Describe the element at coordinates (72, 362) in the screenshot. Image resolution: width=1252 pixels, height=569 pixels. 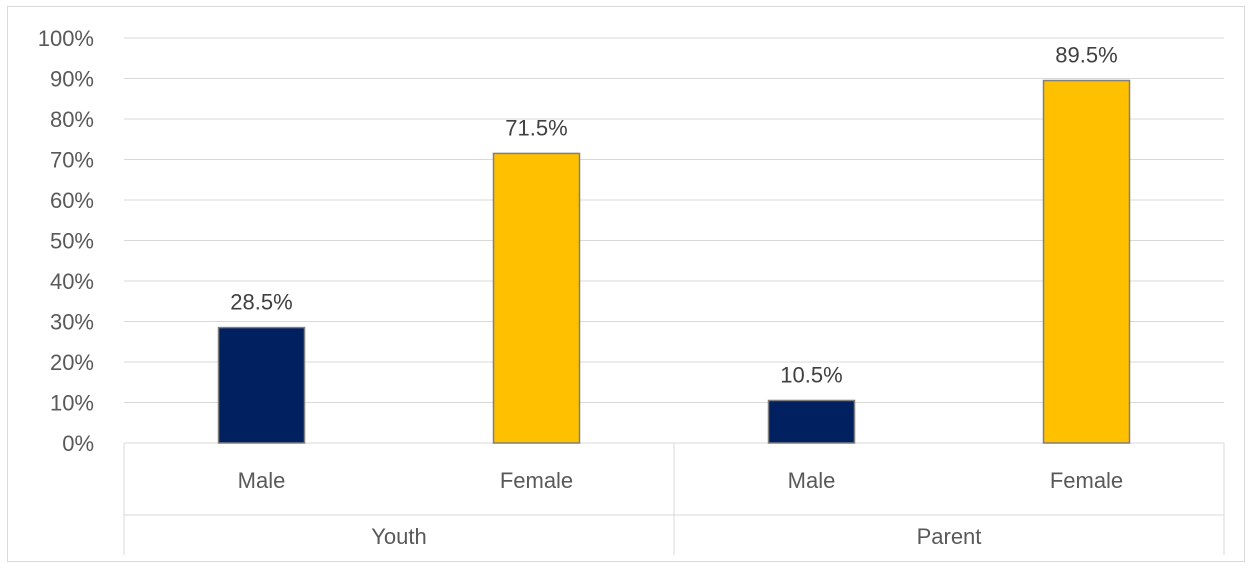
I see `y-tick-label: 20%` at that location.